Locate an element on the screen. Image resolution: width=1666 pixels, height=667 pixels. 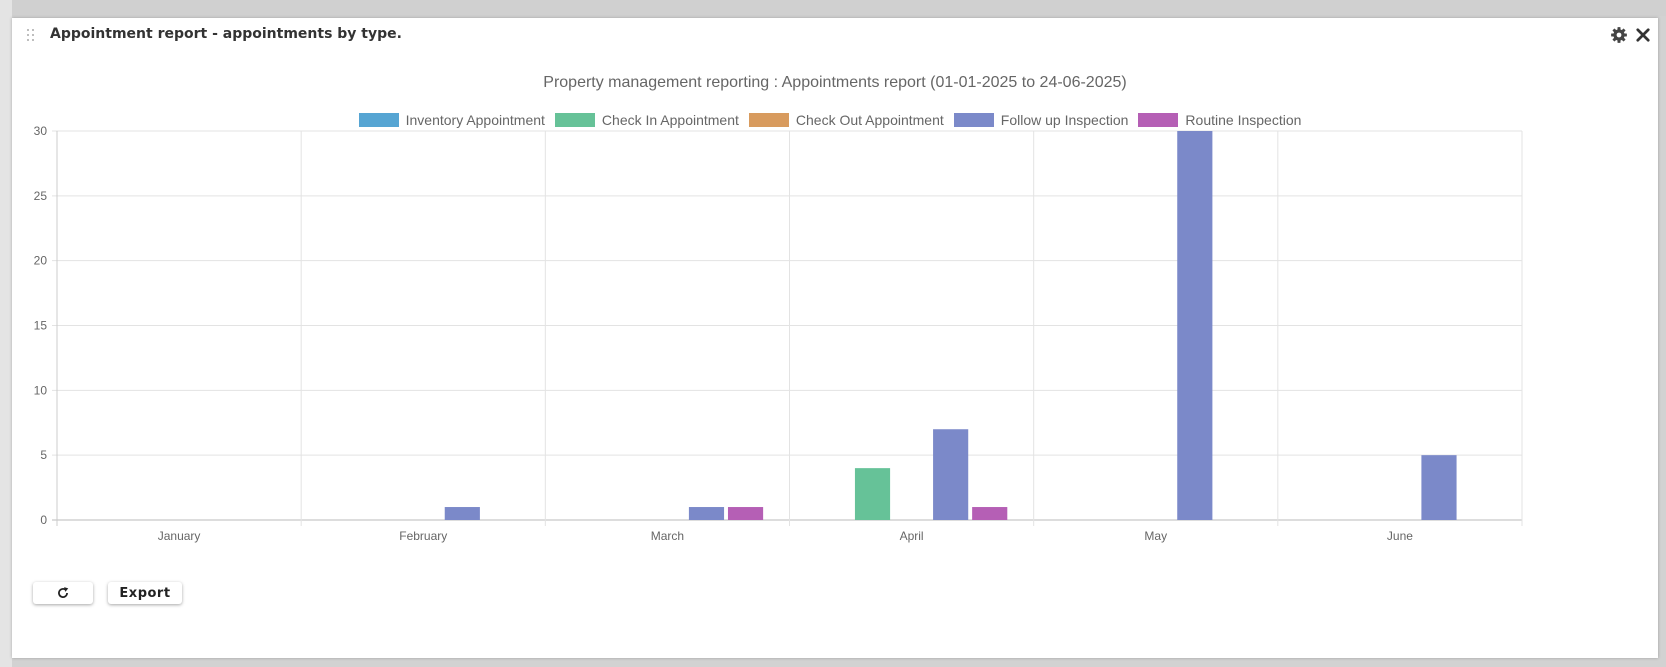
legend-label: Check Out Appointment is located at coordinates (869, 120).